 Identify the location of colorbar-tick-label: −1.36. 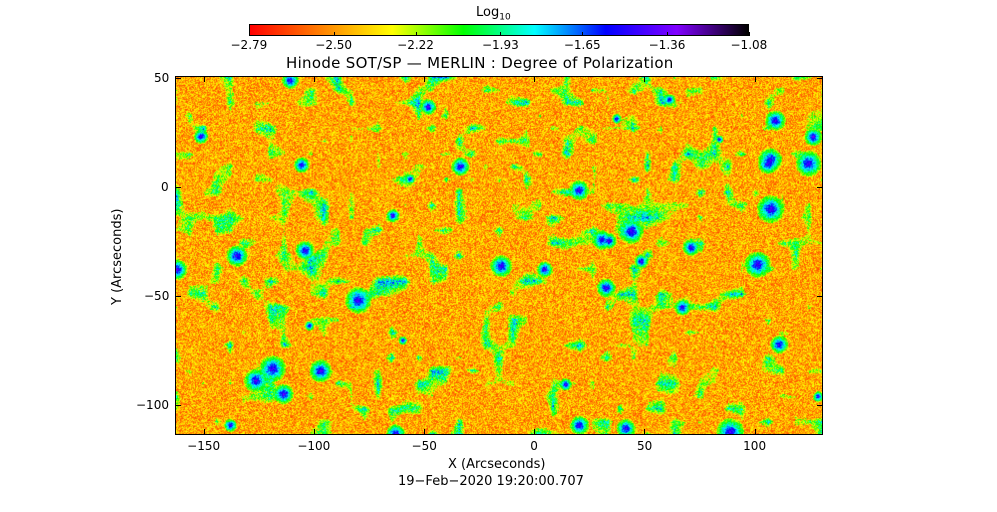
(667, 45).